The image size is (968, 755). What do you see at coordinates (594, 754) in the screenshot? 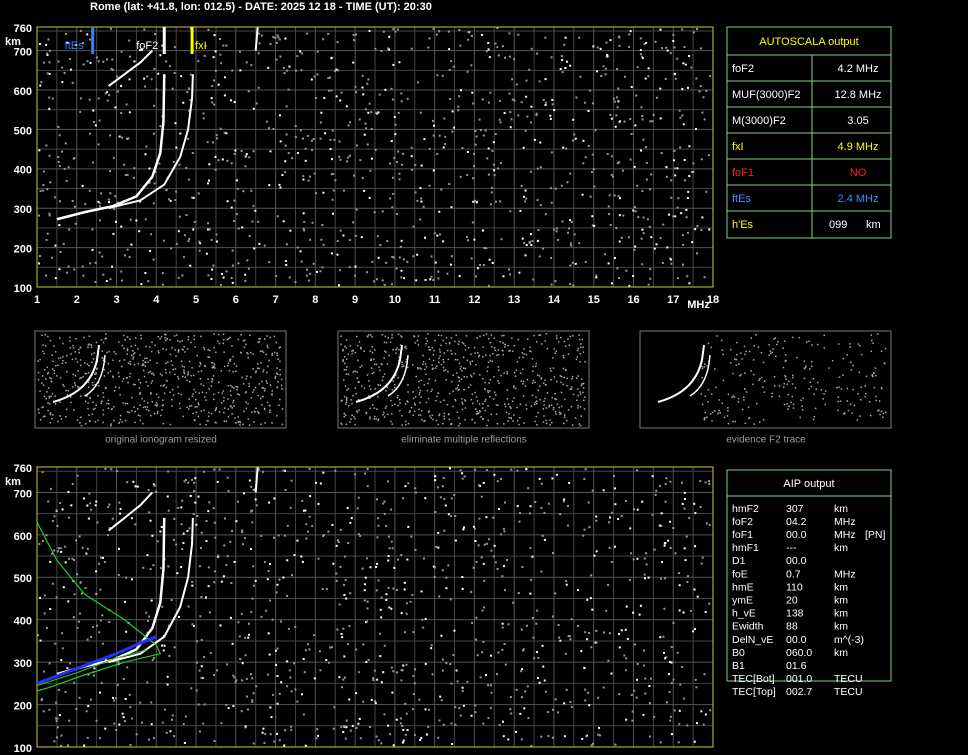
I see `x-tick-label: 15` at bounding box center [594, 754].